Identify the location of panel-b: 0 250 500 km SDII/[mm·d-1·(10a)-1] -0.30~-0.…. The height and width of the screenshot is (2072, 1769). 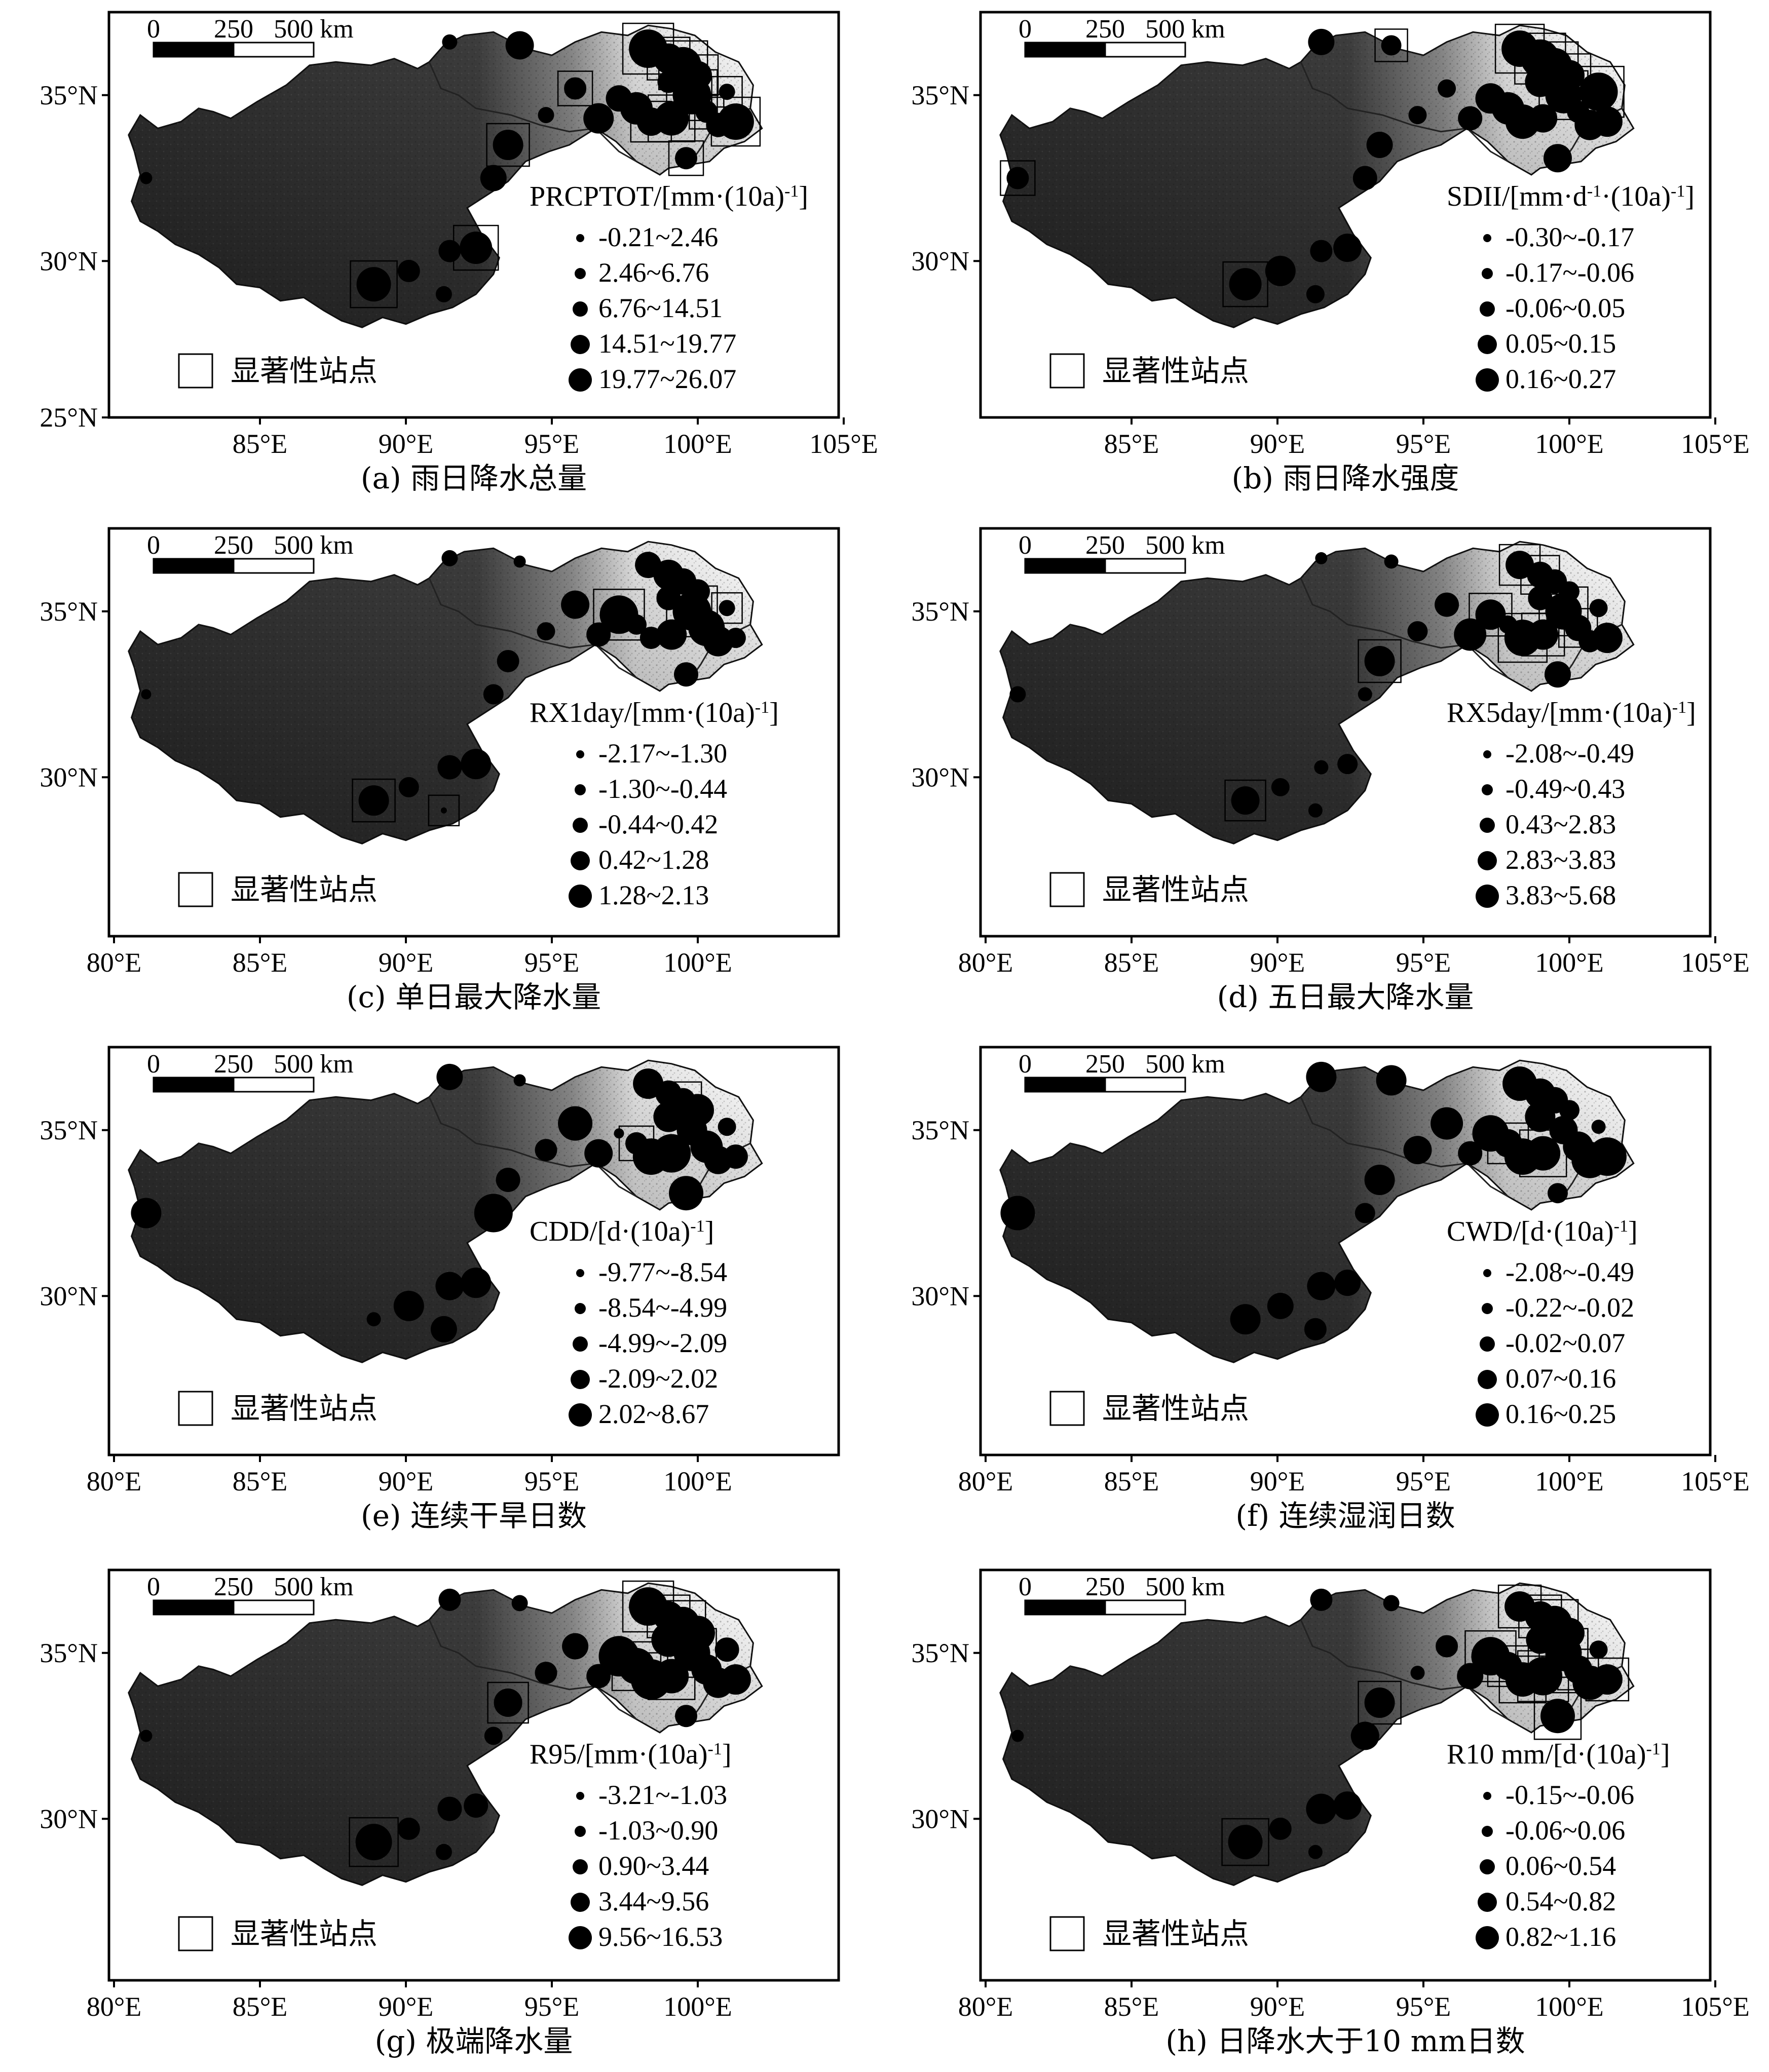
(1330, 253).